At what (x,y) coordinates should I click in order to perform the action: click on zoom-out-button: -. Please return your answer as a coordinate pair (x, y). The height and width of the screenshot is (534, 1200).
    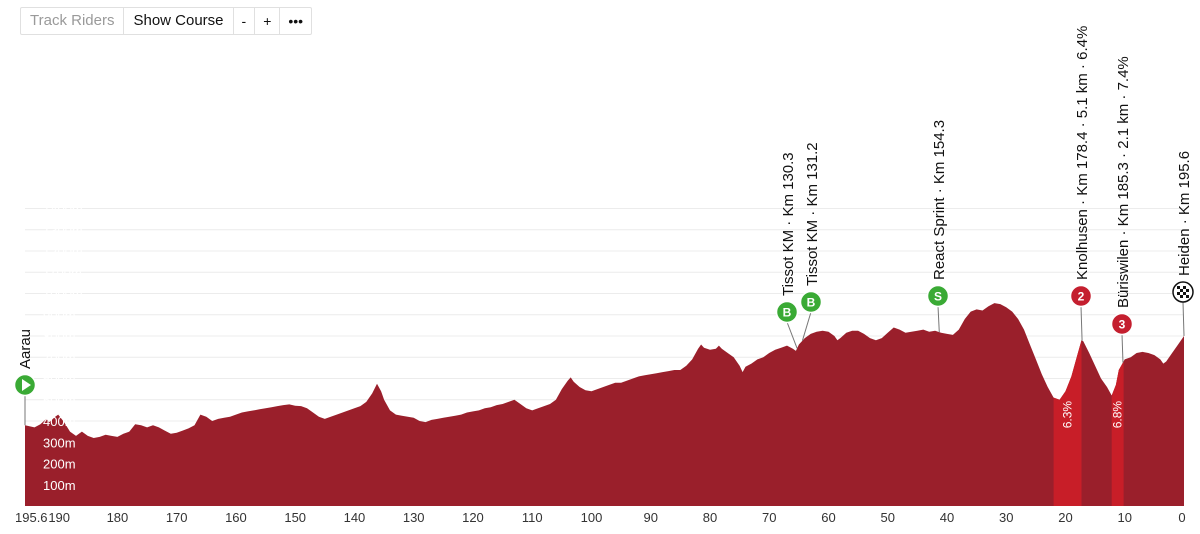
    Looking at the image, I should click on (245, 21).